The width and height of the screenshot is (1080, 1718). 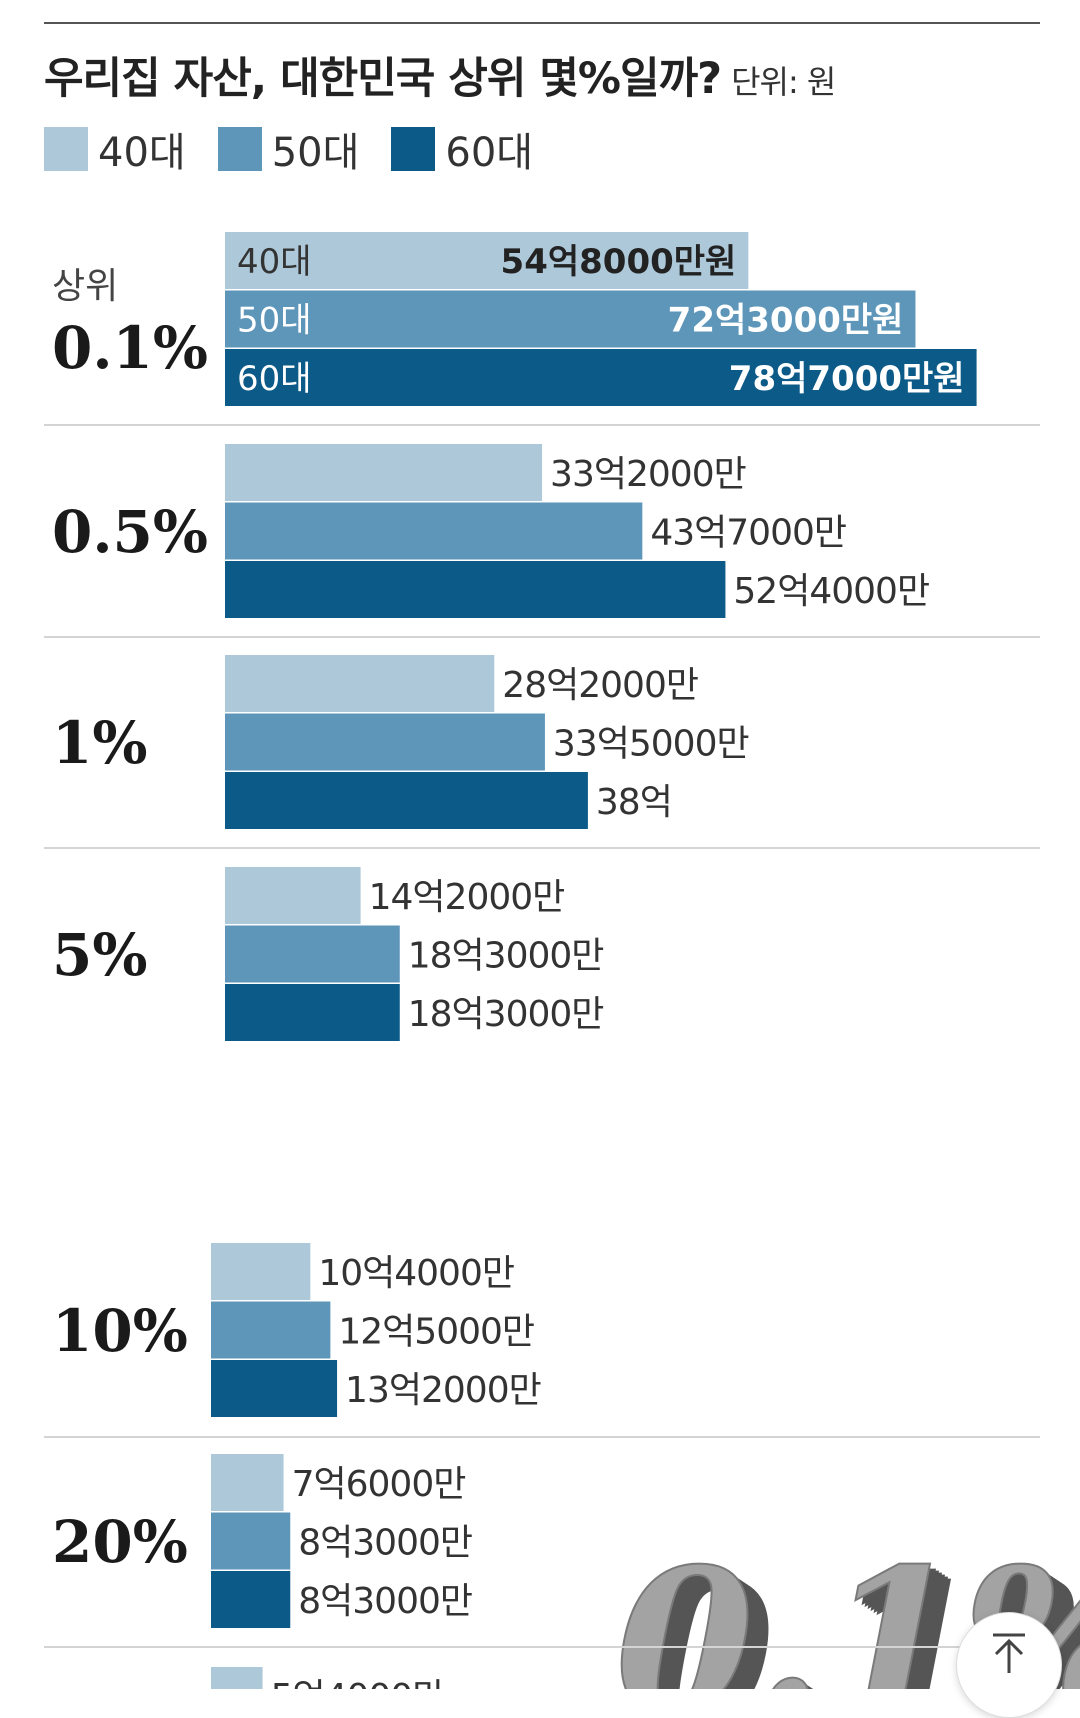 What do you see at coordinates (413, 149) in the screenshot?
I see `legend-swatch-60s` at bounding box center [413, 149].